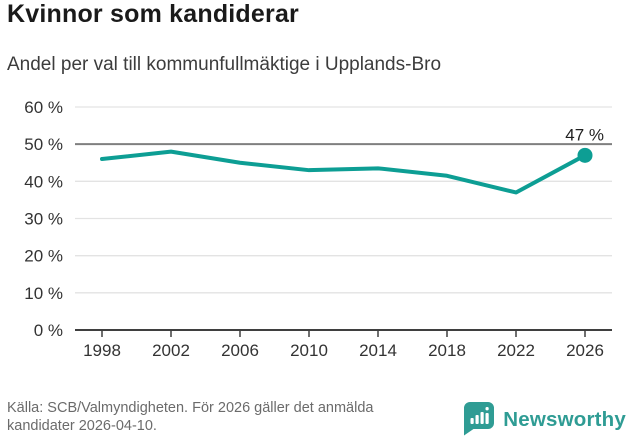 The height and width of the screenshot is (439, 631). Describe the element at coordinates (43, 144) in the screenshot. I see `y-axis-label: 50 %` at that location.